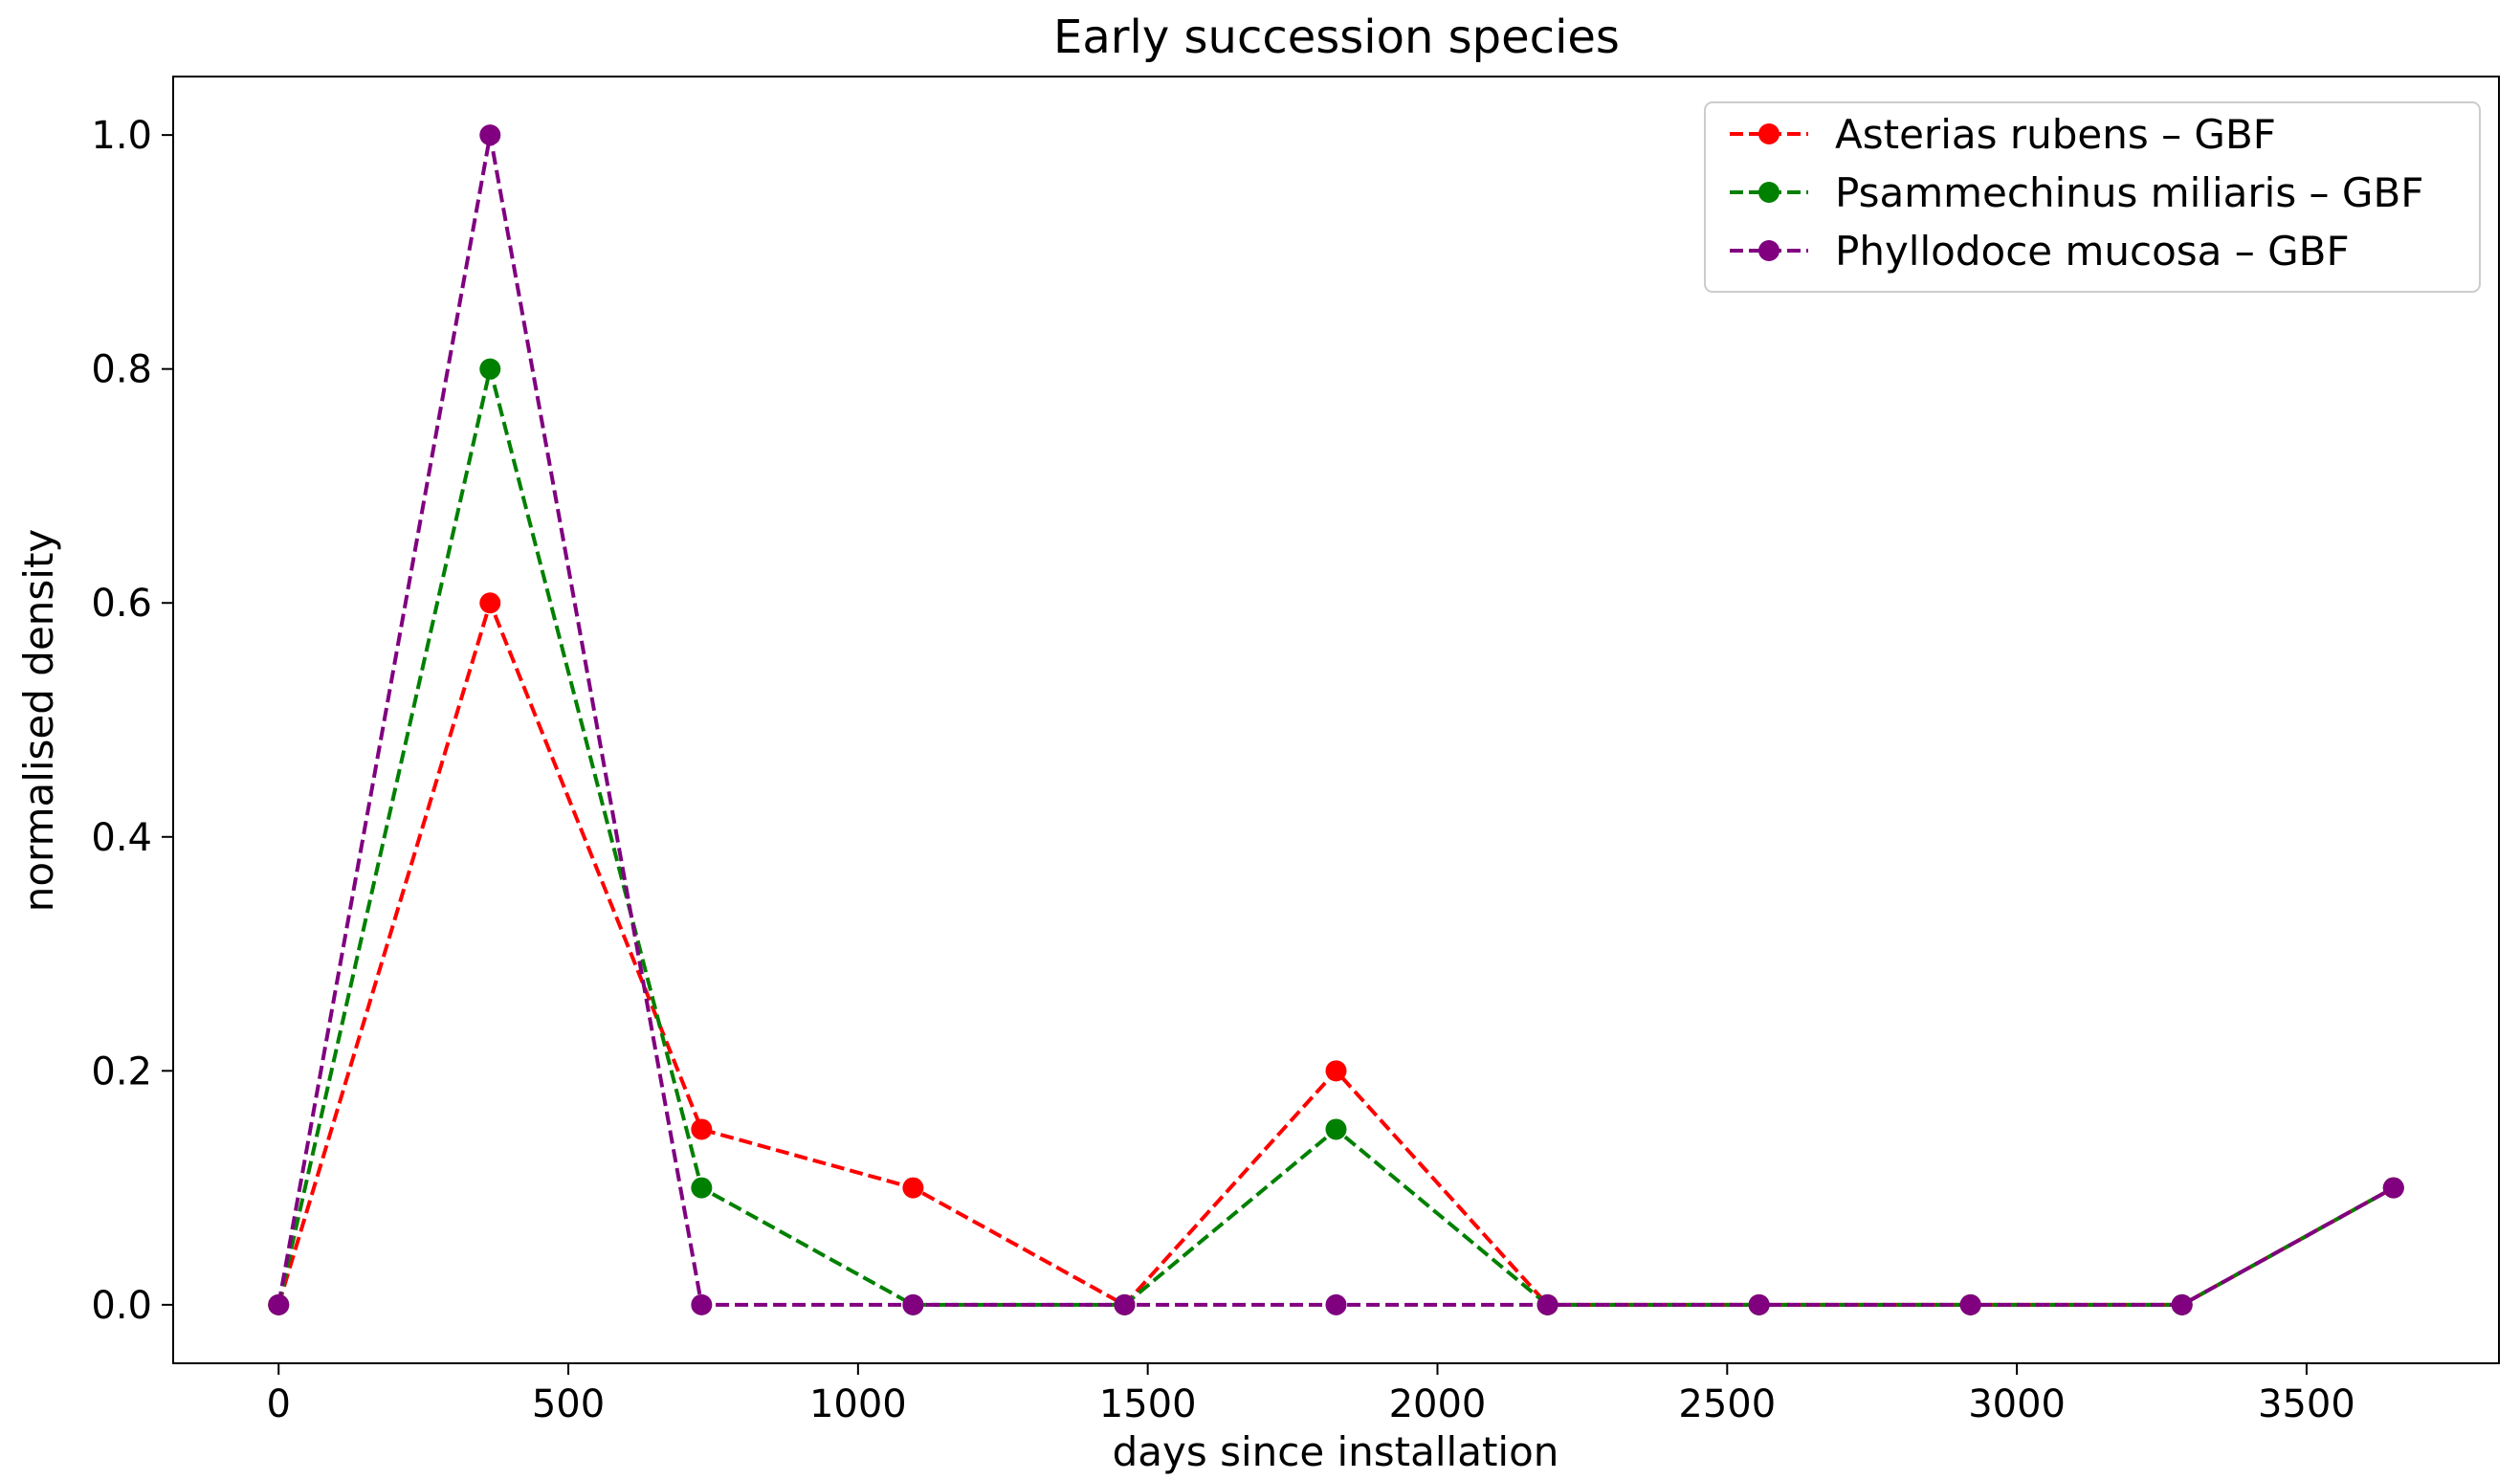 The height and width of the screenshot is (1480, 2520). Describe the element at coordinates (122, 1306) in the screenshot. I see `y-tick-label: 0.0` at that location.